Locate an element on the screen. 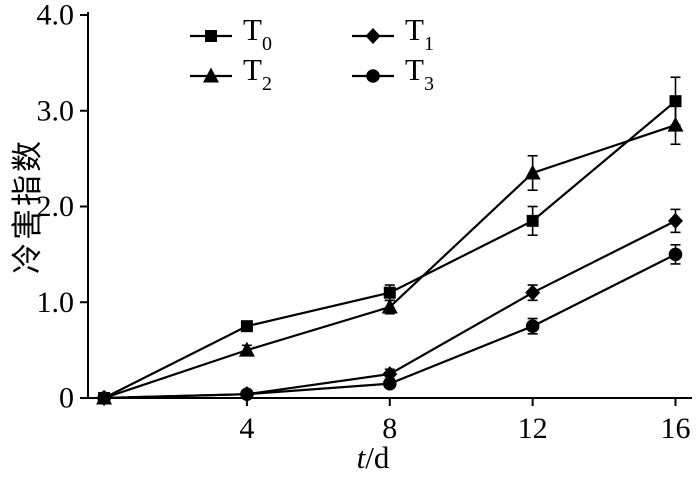  svg-text: 3.0 is located at coordinates (56, 110).